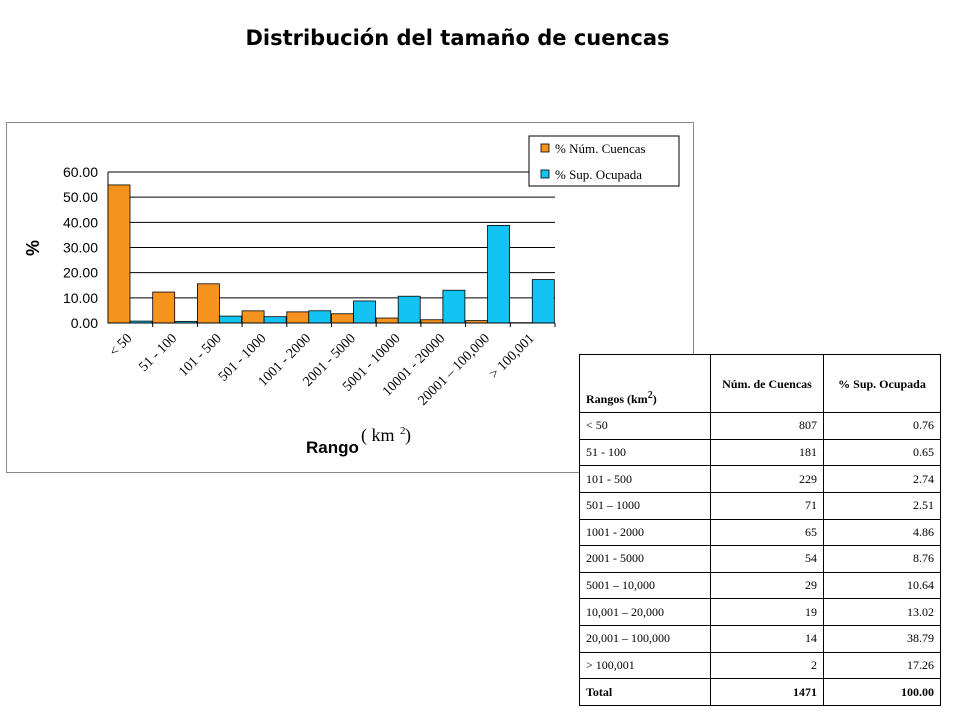 The width and height of the screenshot is (960, 720). What do you see at coordinates (882, 532) in the screenshot?
I see `cell-sup-ocupada: 4.86` at bounding box center [882, 532].